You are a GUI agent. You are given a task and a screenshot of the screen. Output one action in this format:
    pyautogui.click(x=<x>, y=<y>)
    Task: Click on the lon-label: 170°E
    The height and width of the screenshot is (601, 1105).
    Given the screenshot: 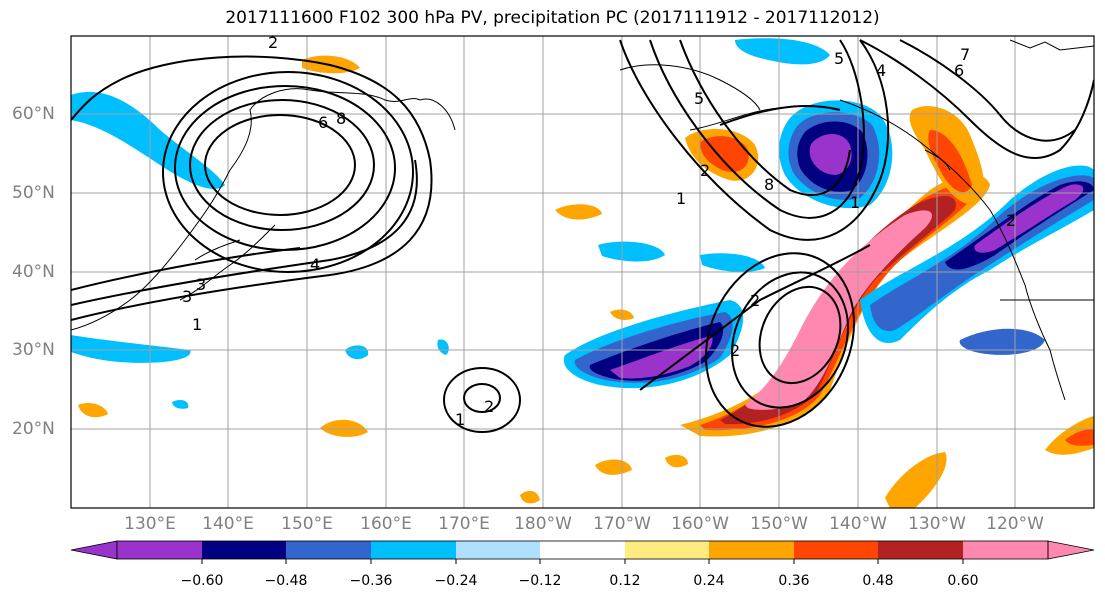 What is the action you would take?
    pyautogui.click(x=464, y=524)
    